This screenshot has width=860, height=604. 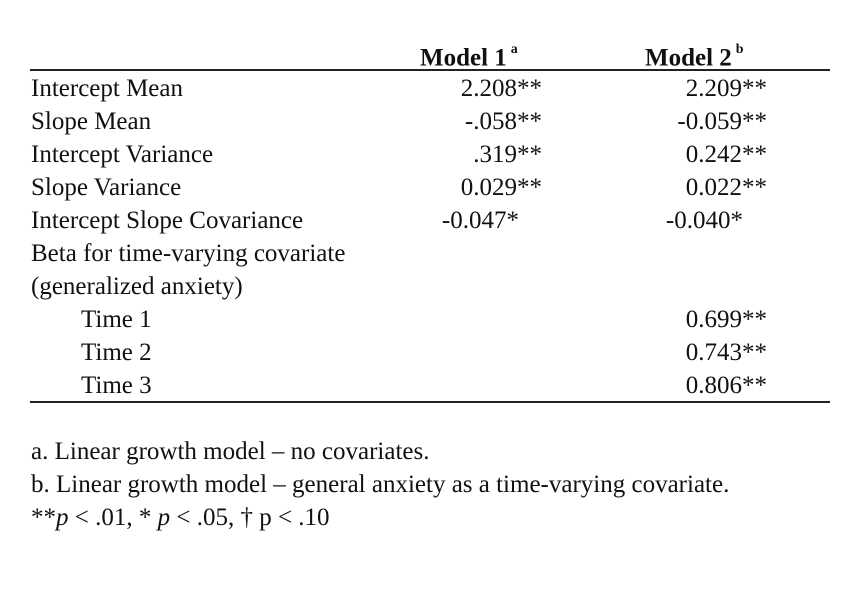 What do you see at coordinates (430, 253) in the screenshot?
I see `table-row: Beta for time-varying covariate` at bounding box center [430, 253].